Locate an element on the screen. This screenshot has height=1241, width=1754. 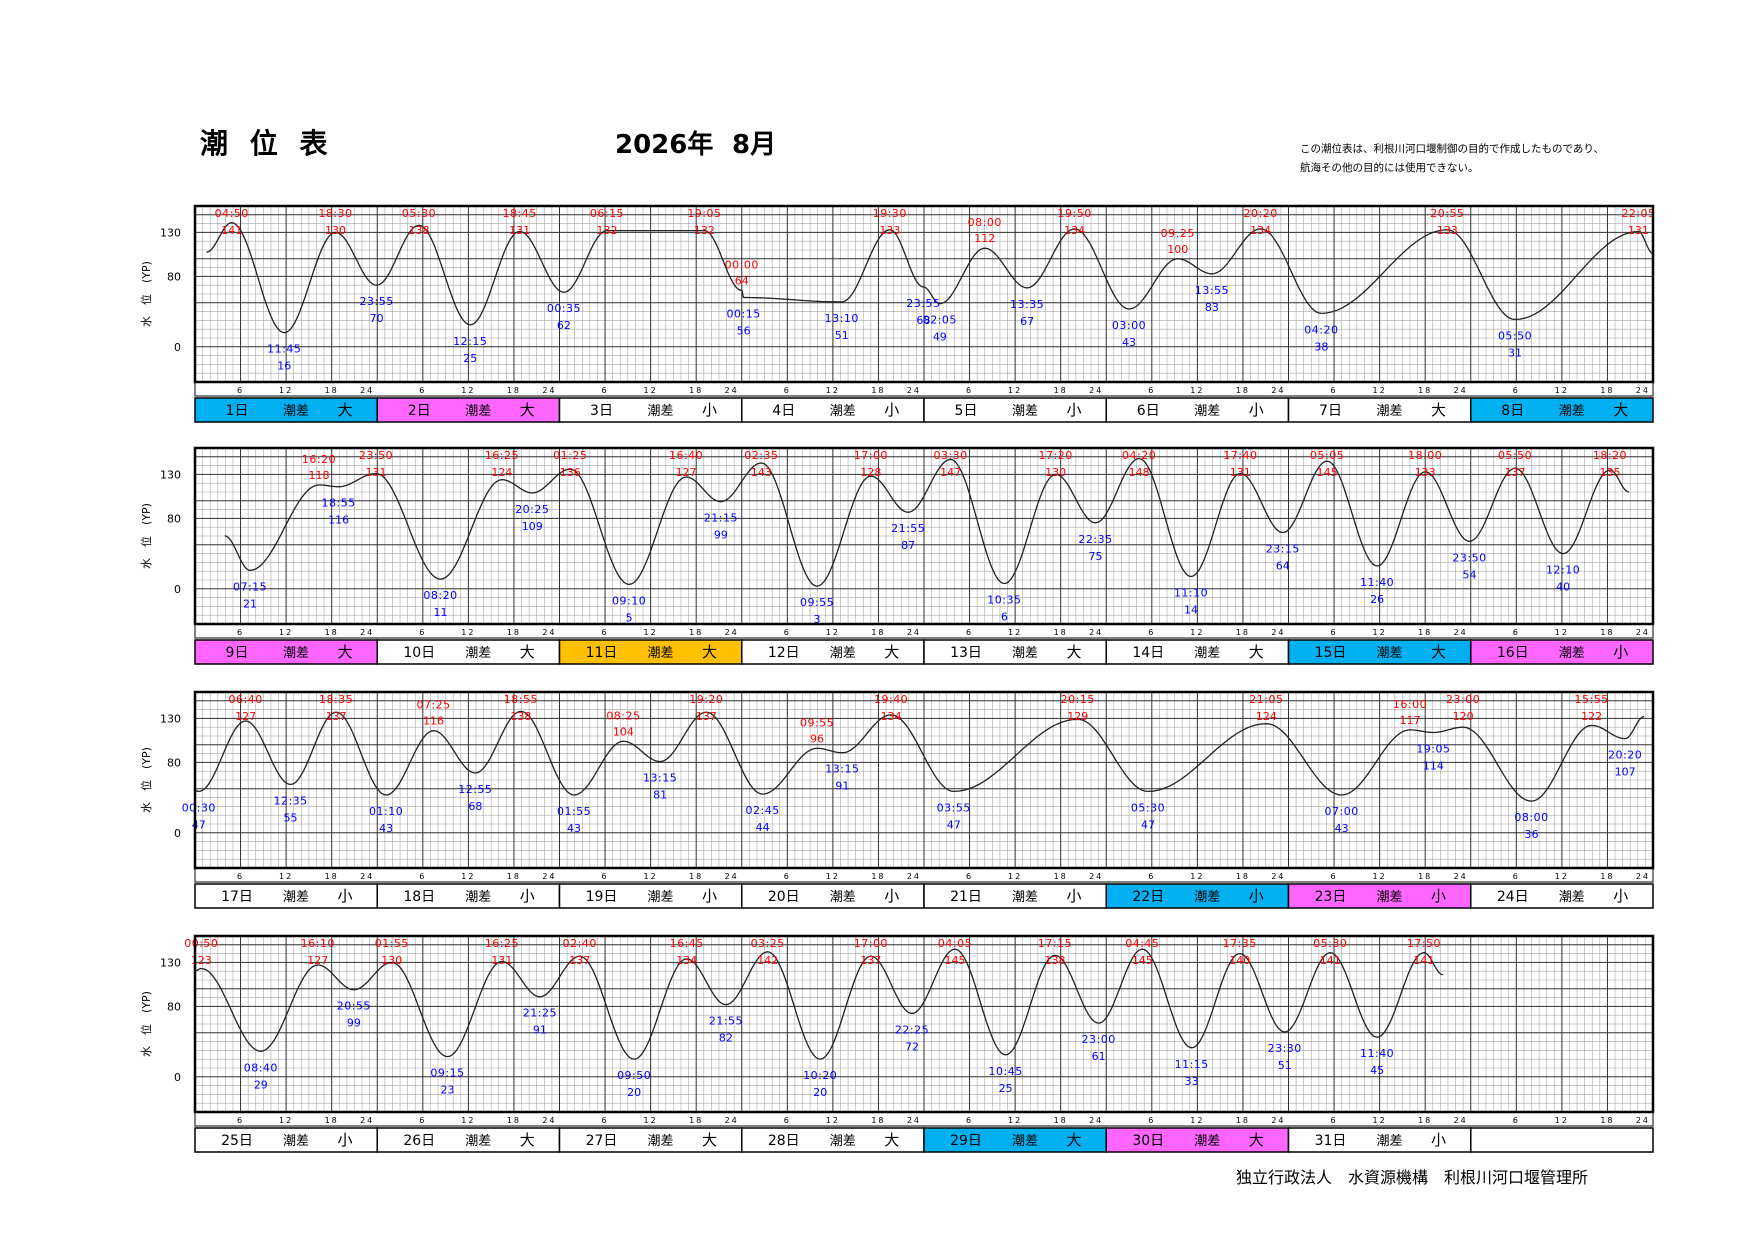
high-tide-level: 124 is located at coordinates (501, 472).